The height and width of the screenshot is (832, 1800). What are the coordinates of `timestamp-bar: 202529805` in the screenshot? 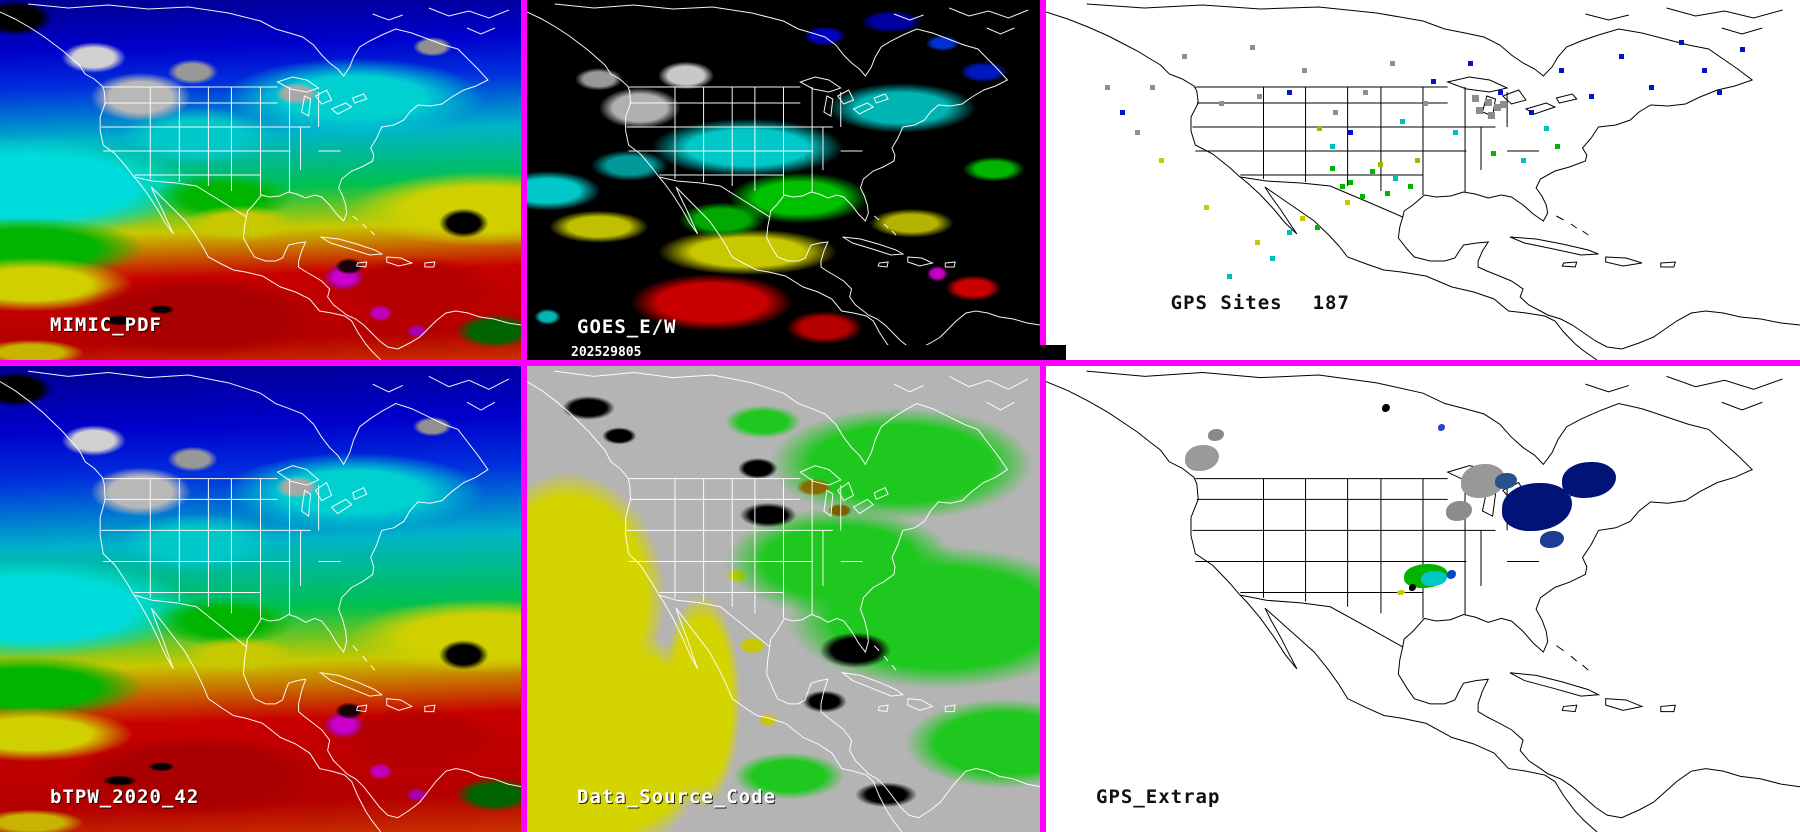 It's located at (796, 352).